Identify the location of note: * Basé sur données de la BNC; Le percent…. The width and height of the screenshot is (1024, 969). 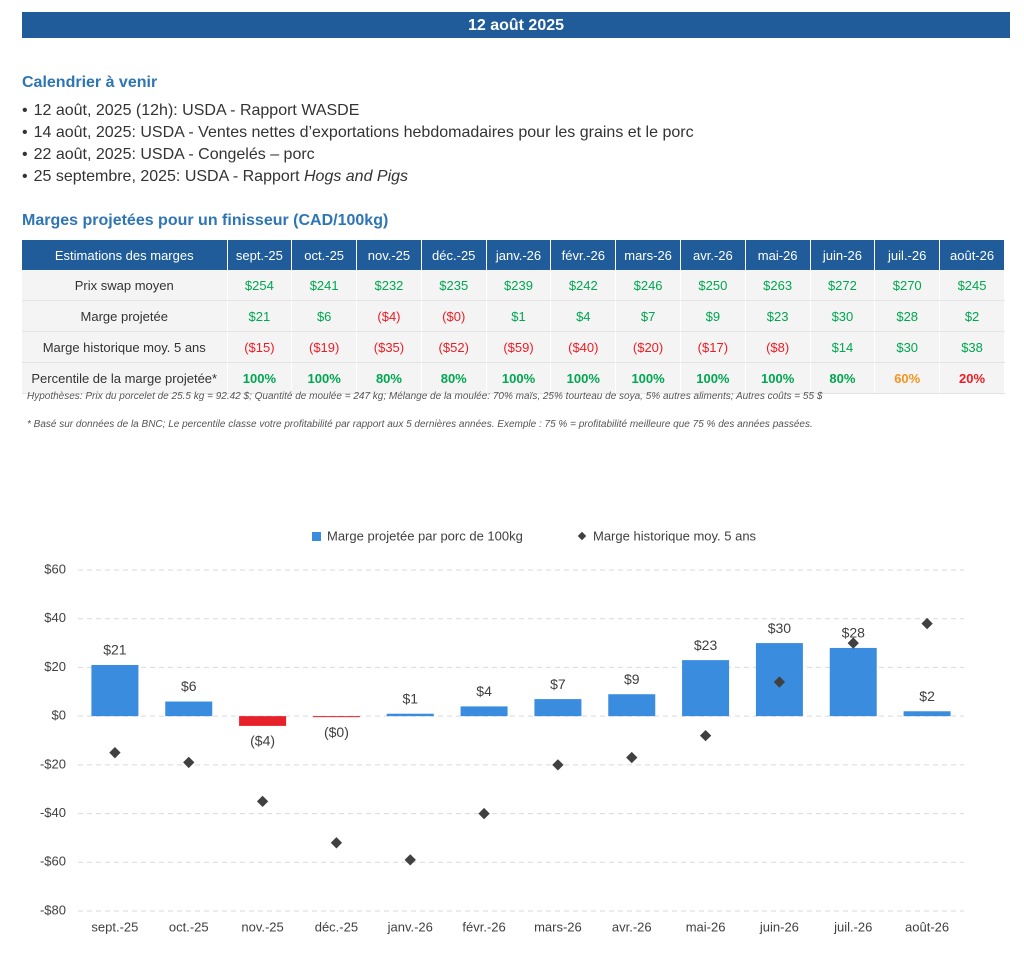
(420, 424).